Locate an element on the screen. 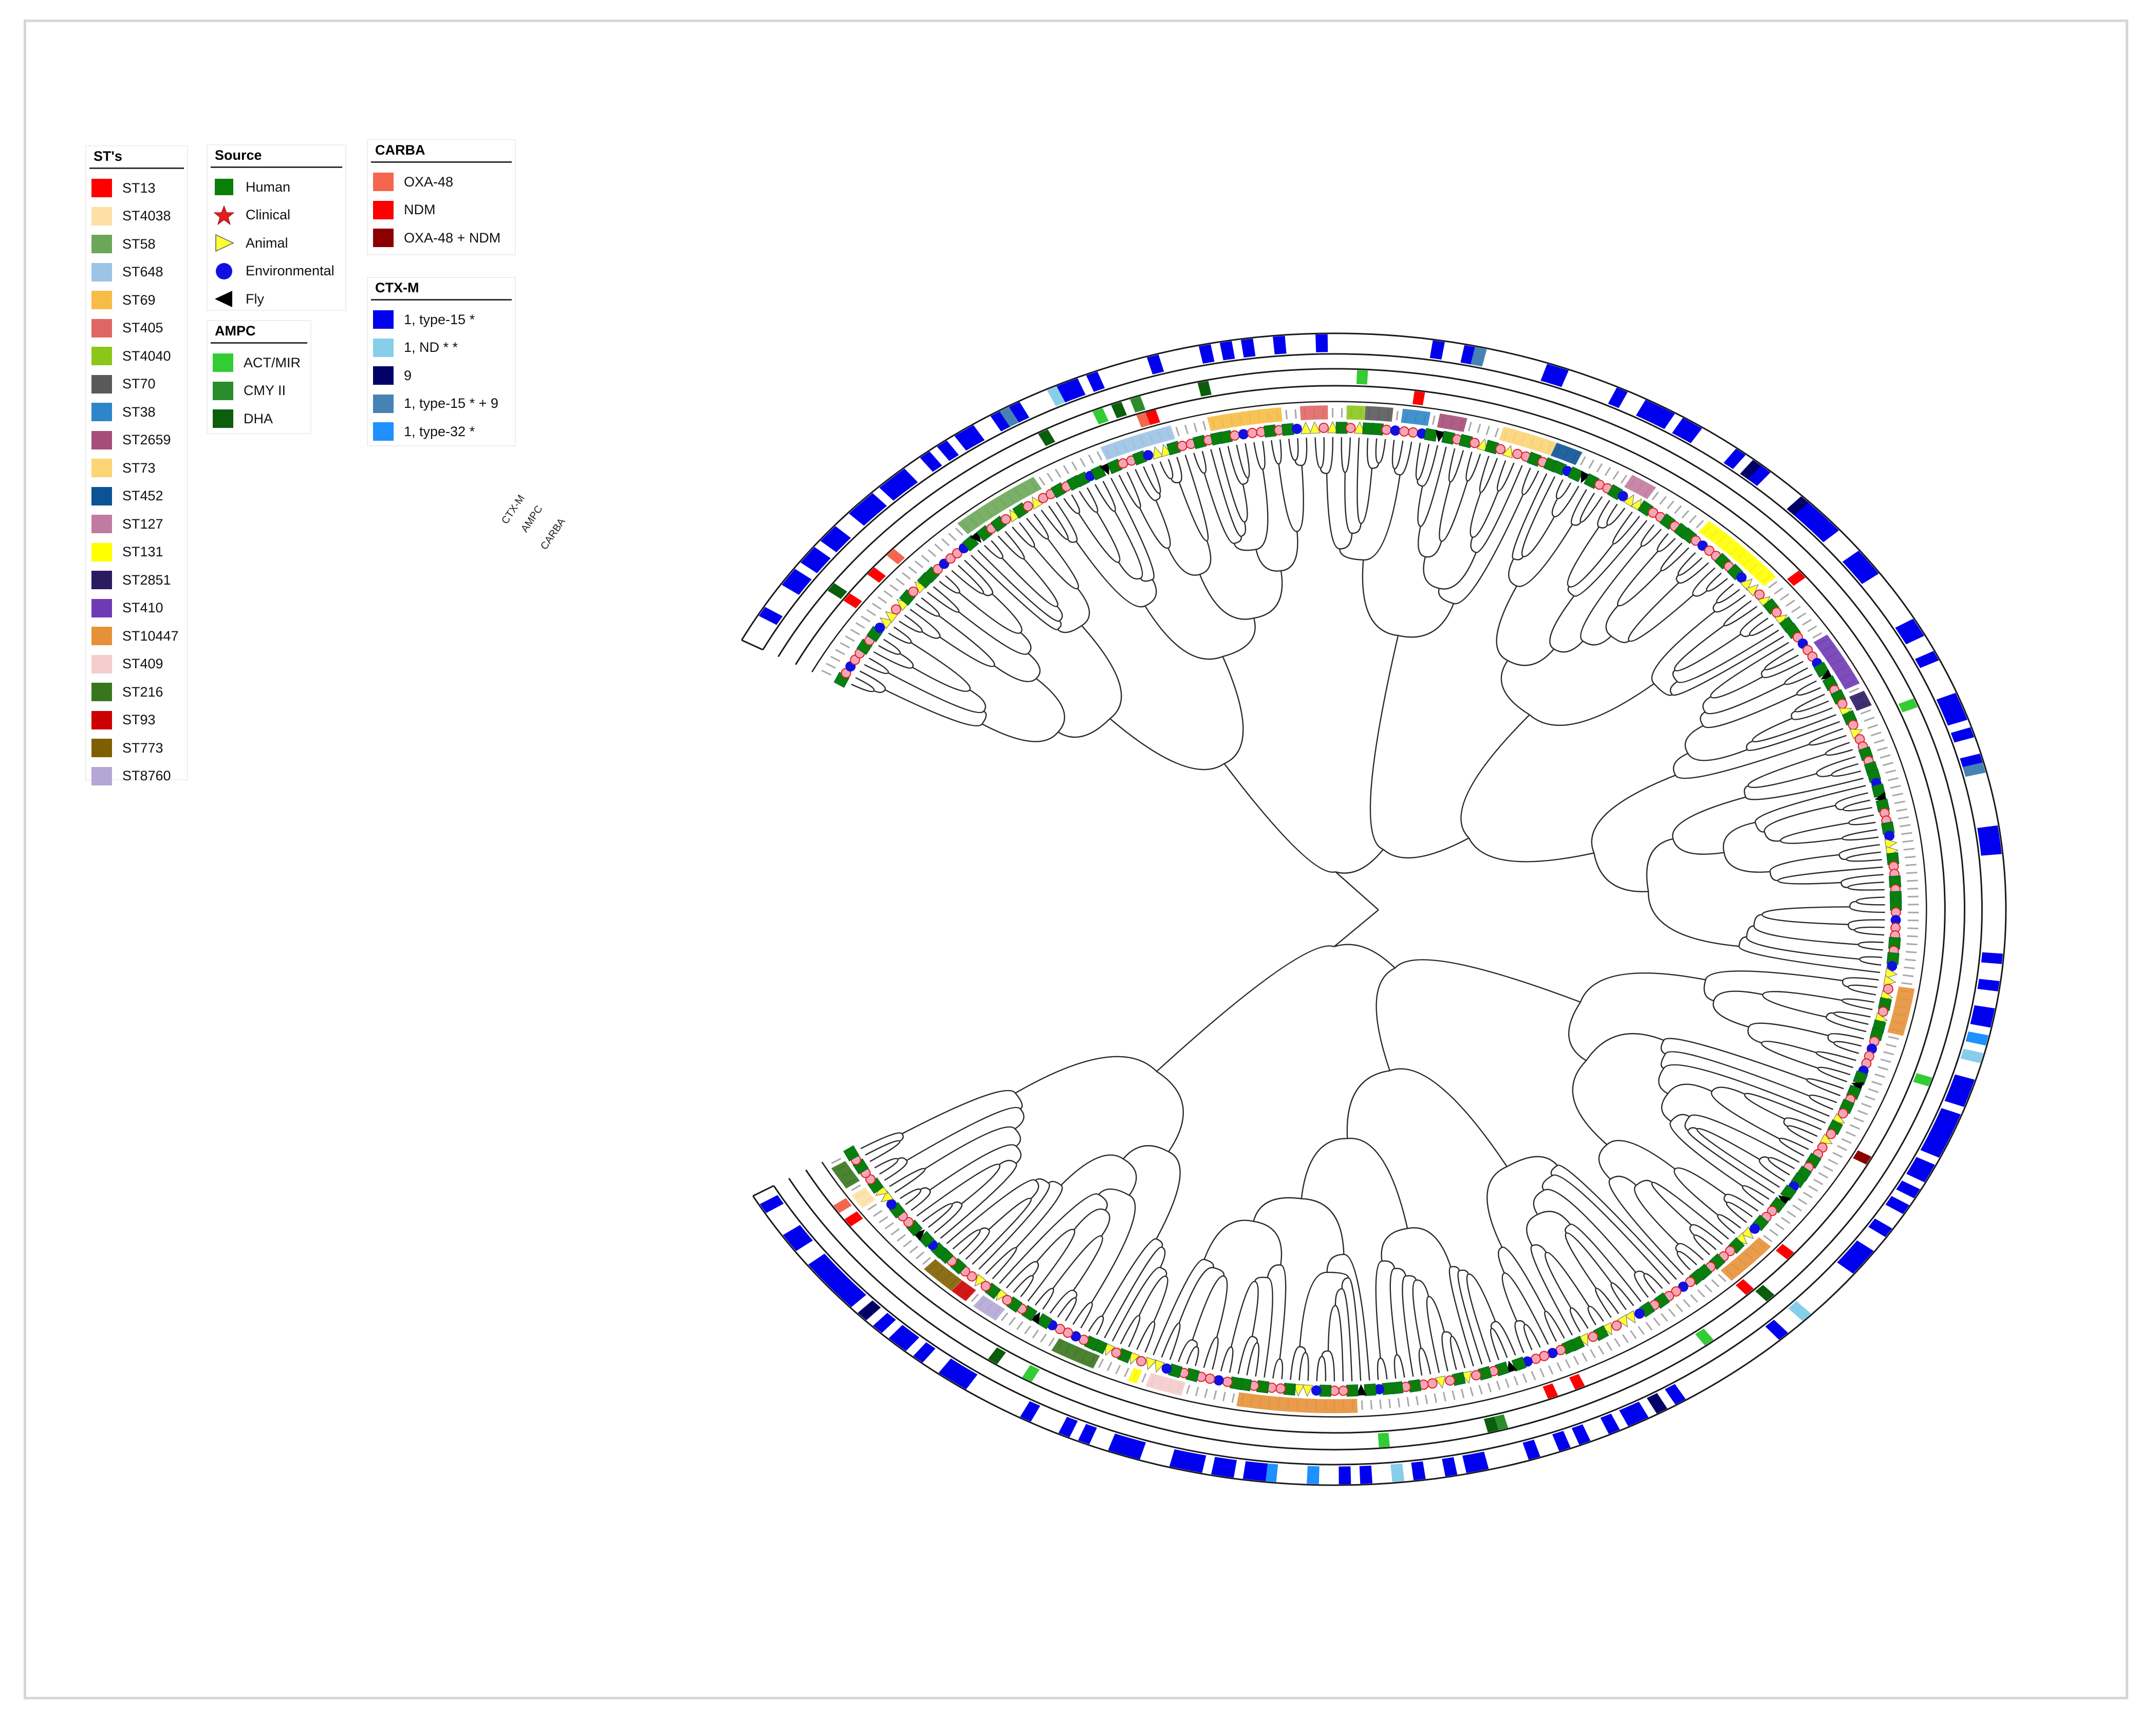 The width and height of the screenshot is (2156, 1724). ctxm-legend-label: 1, type-32 * is located at coordinates (439, 431).